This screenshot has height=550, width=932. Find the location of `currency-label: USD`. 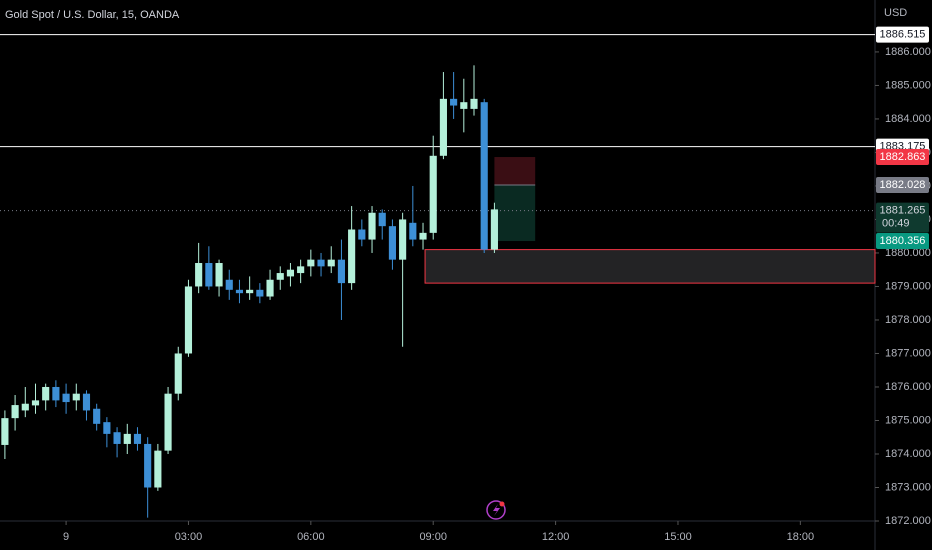

currency-label: USD is located at coordinates (895, 13).